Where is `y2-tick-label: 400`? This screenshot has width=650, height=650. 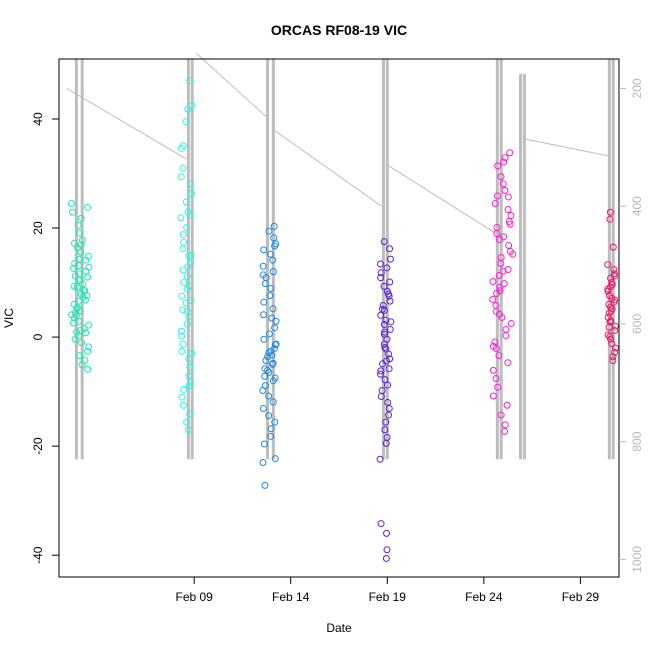
y2-tick-label: 400 is located at coordinates (637, 206).